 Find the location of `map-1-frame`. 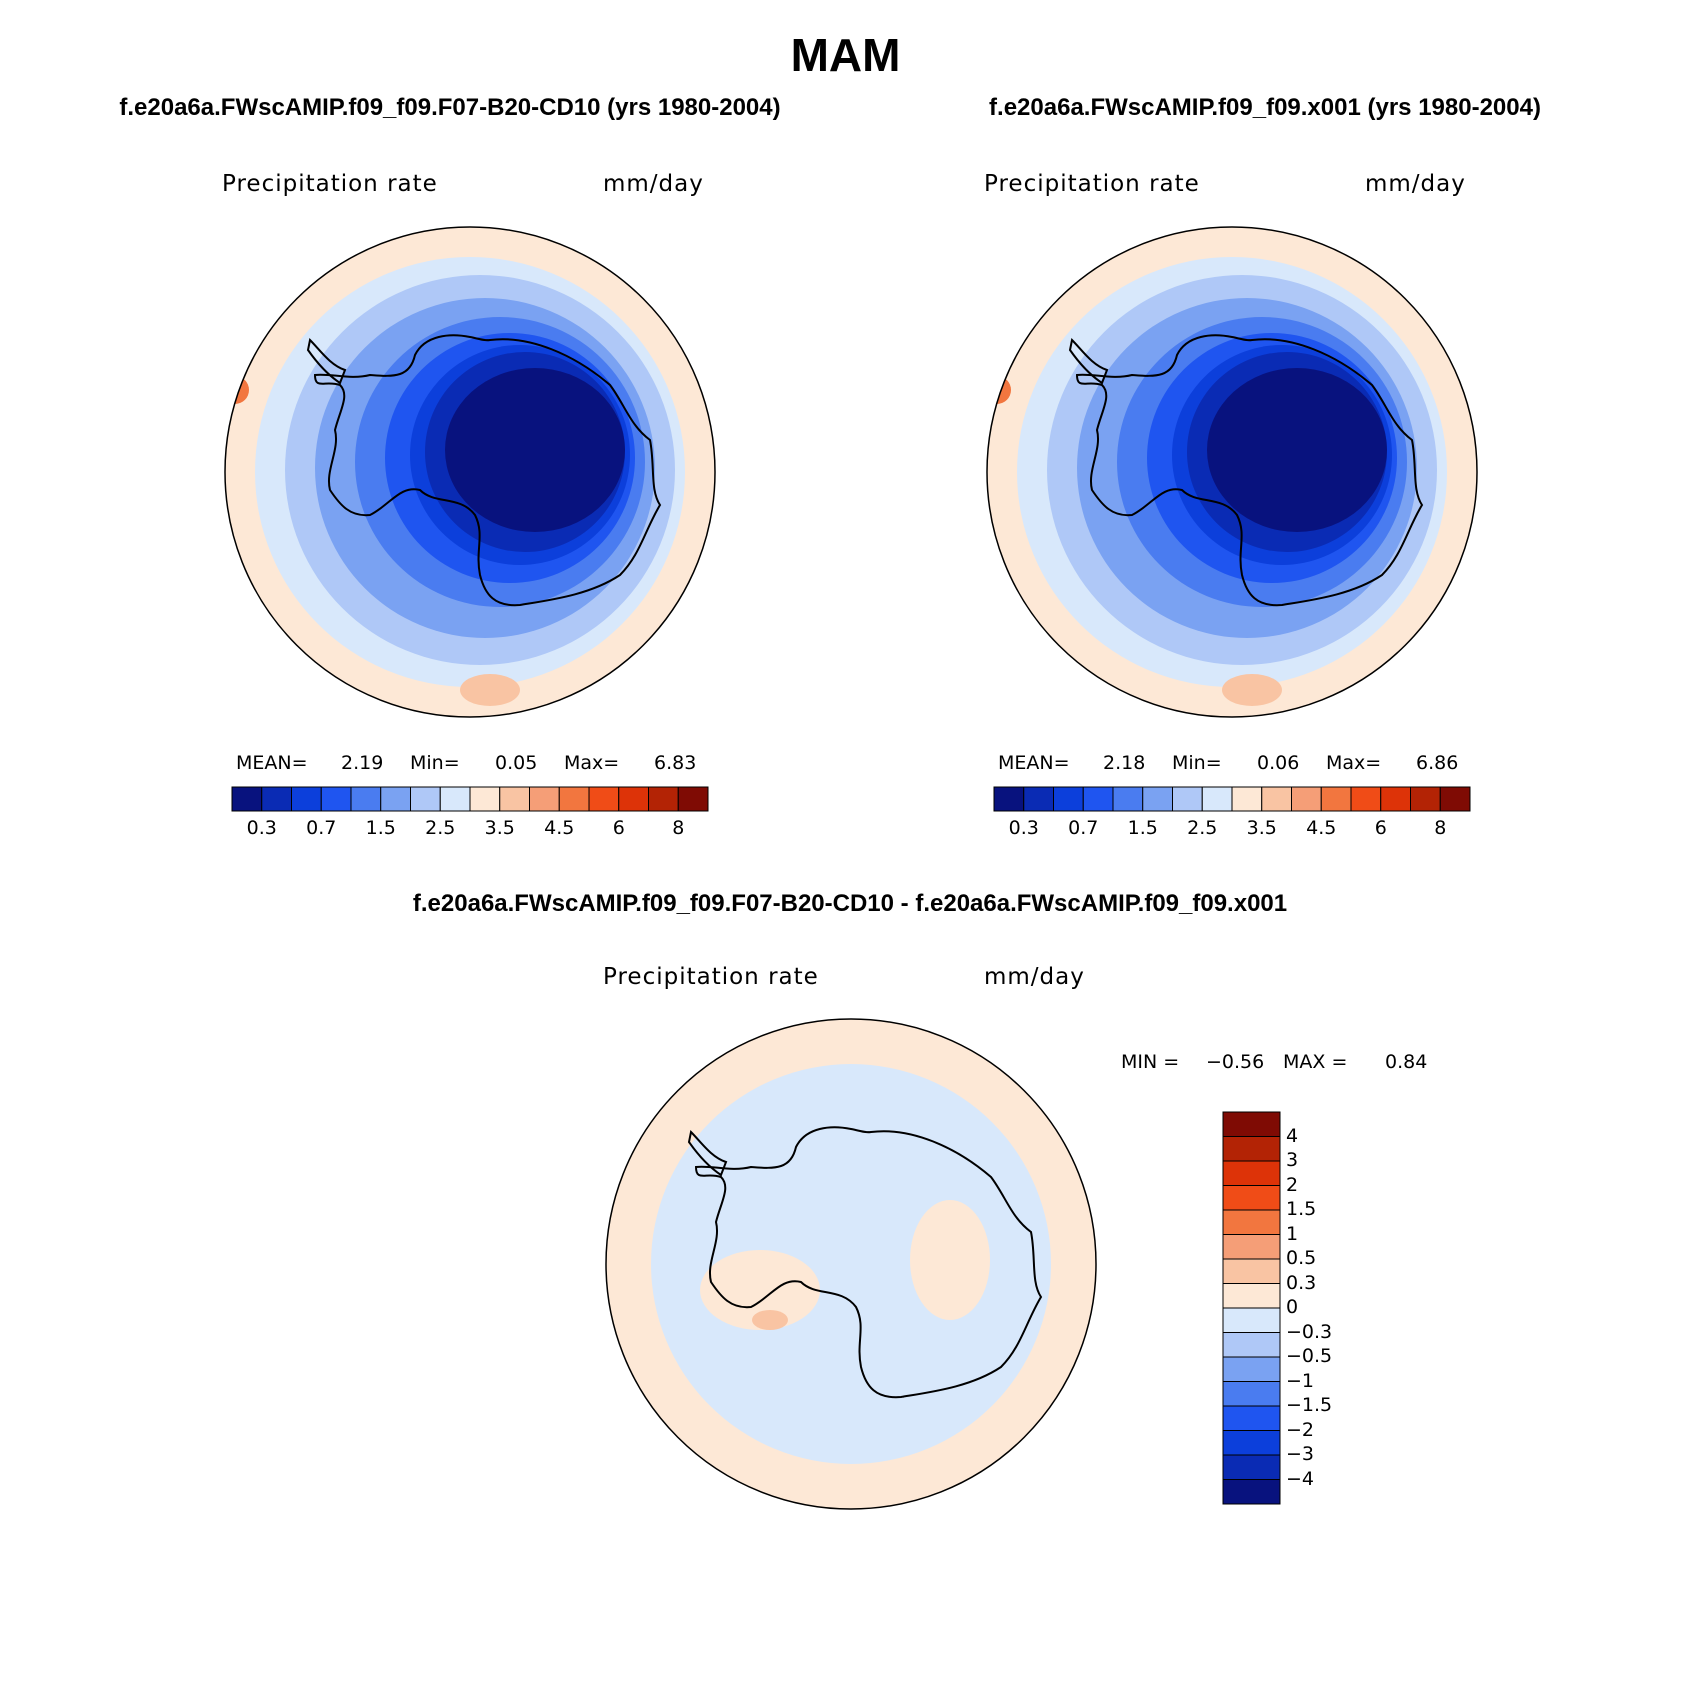

map-1-frame is located at coordinates (470, 472).